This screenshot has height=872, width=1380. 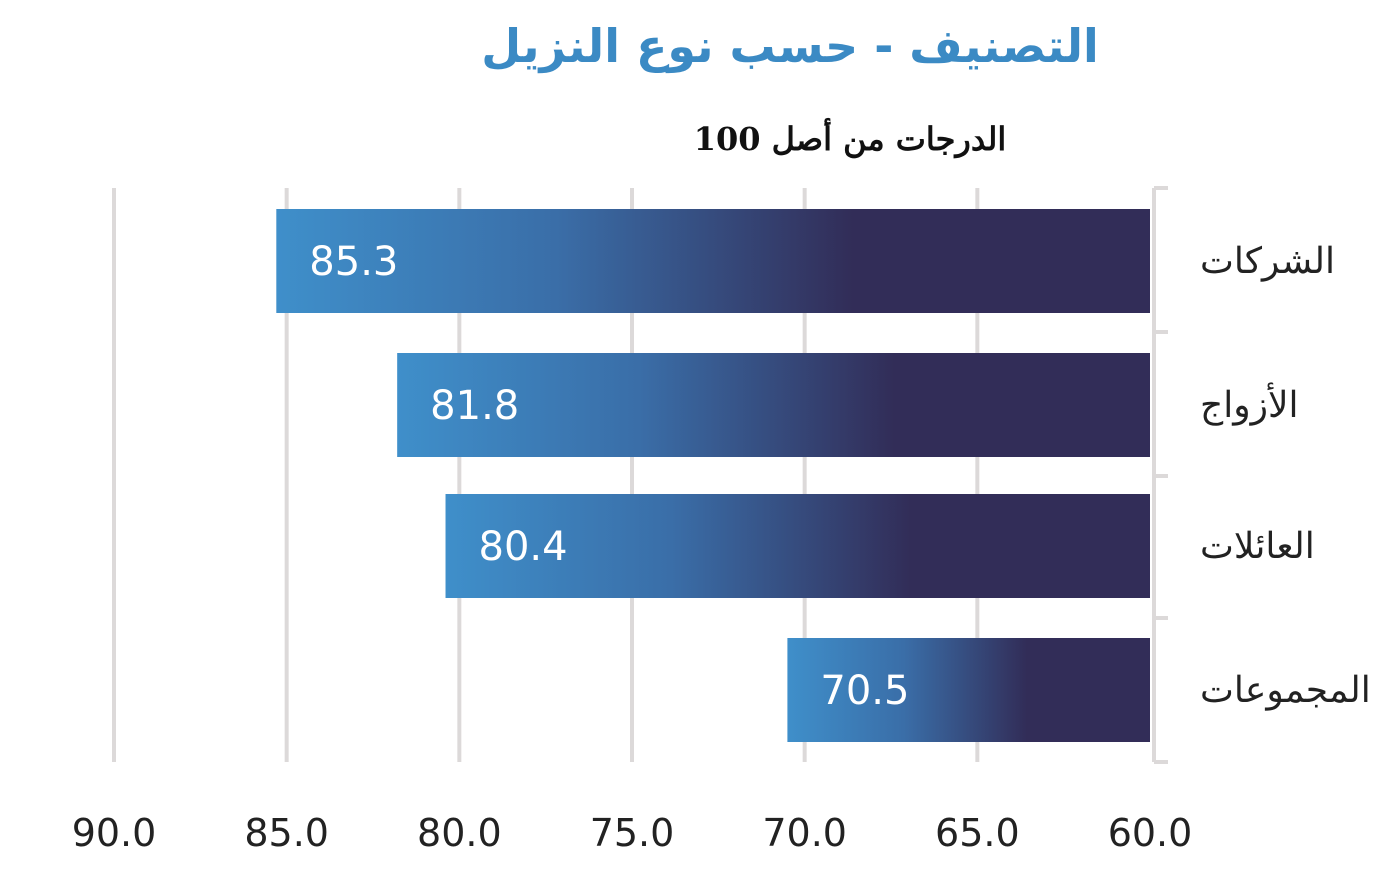 I want to click on x-tick-label: 65.0, so click(x=977, y=833).